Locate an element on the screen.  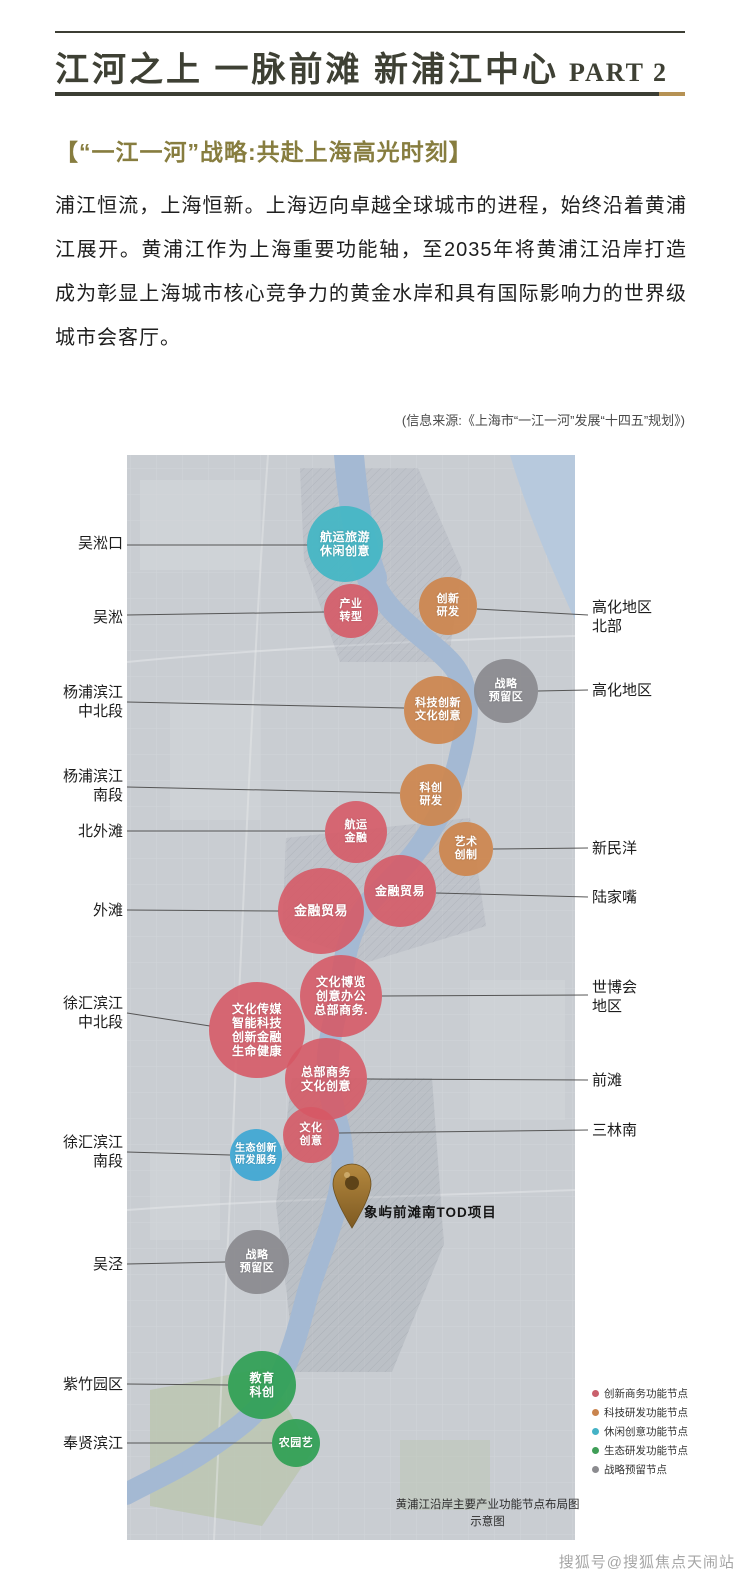
legend-item-2: 休闲创意功能节点 is located at coordinates (640, 1431).